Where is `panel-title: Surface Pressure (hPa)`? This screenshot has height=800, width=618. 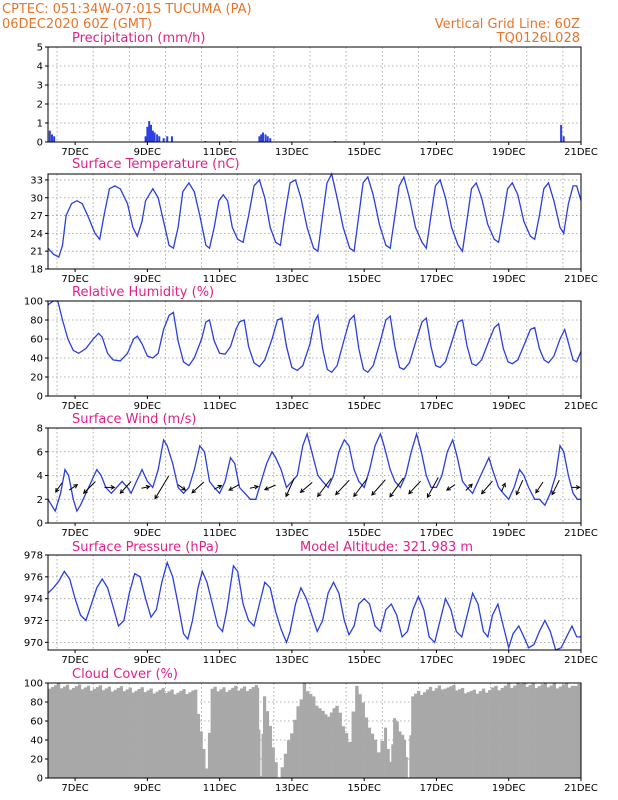 panel-title: Surface Pressure (hPa) is located at coordinates (145, 547).